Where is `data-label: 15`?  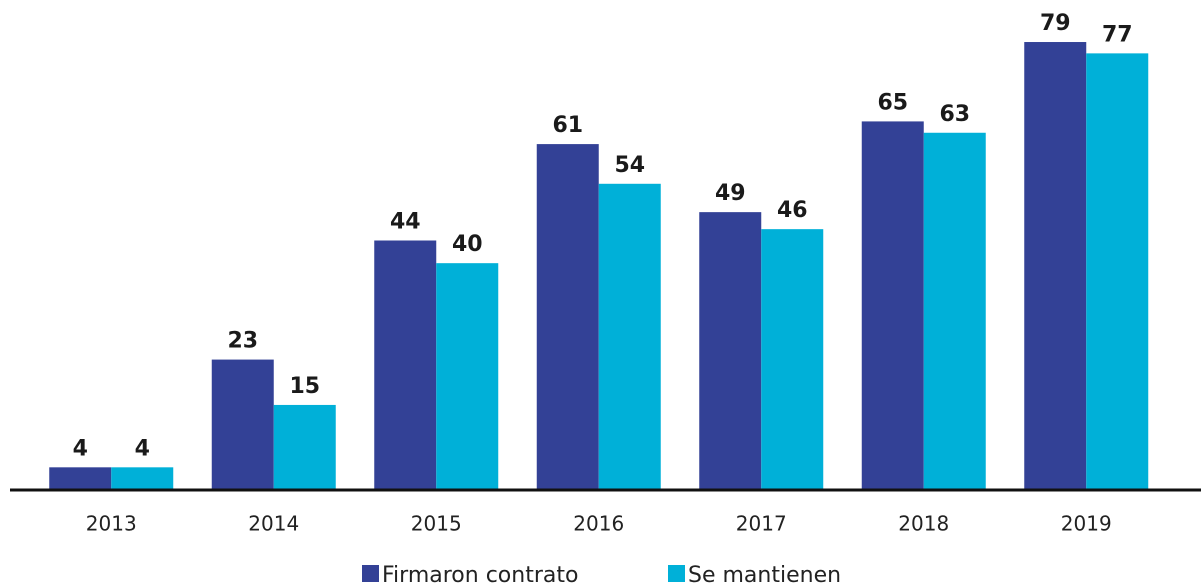 data-label: 15 is located at coordinates (304, 386).